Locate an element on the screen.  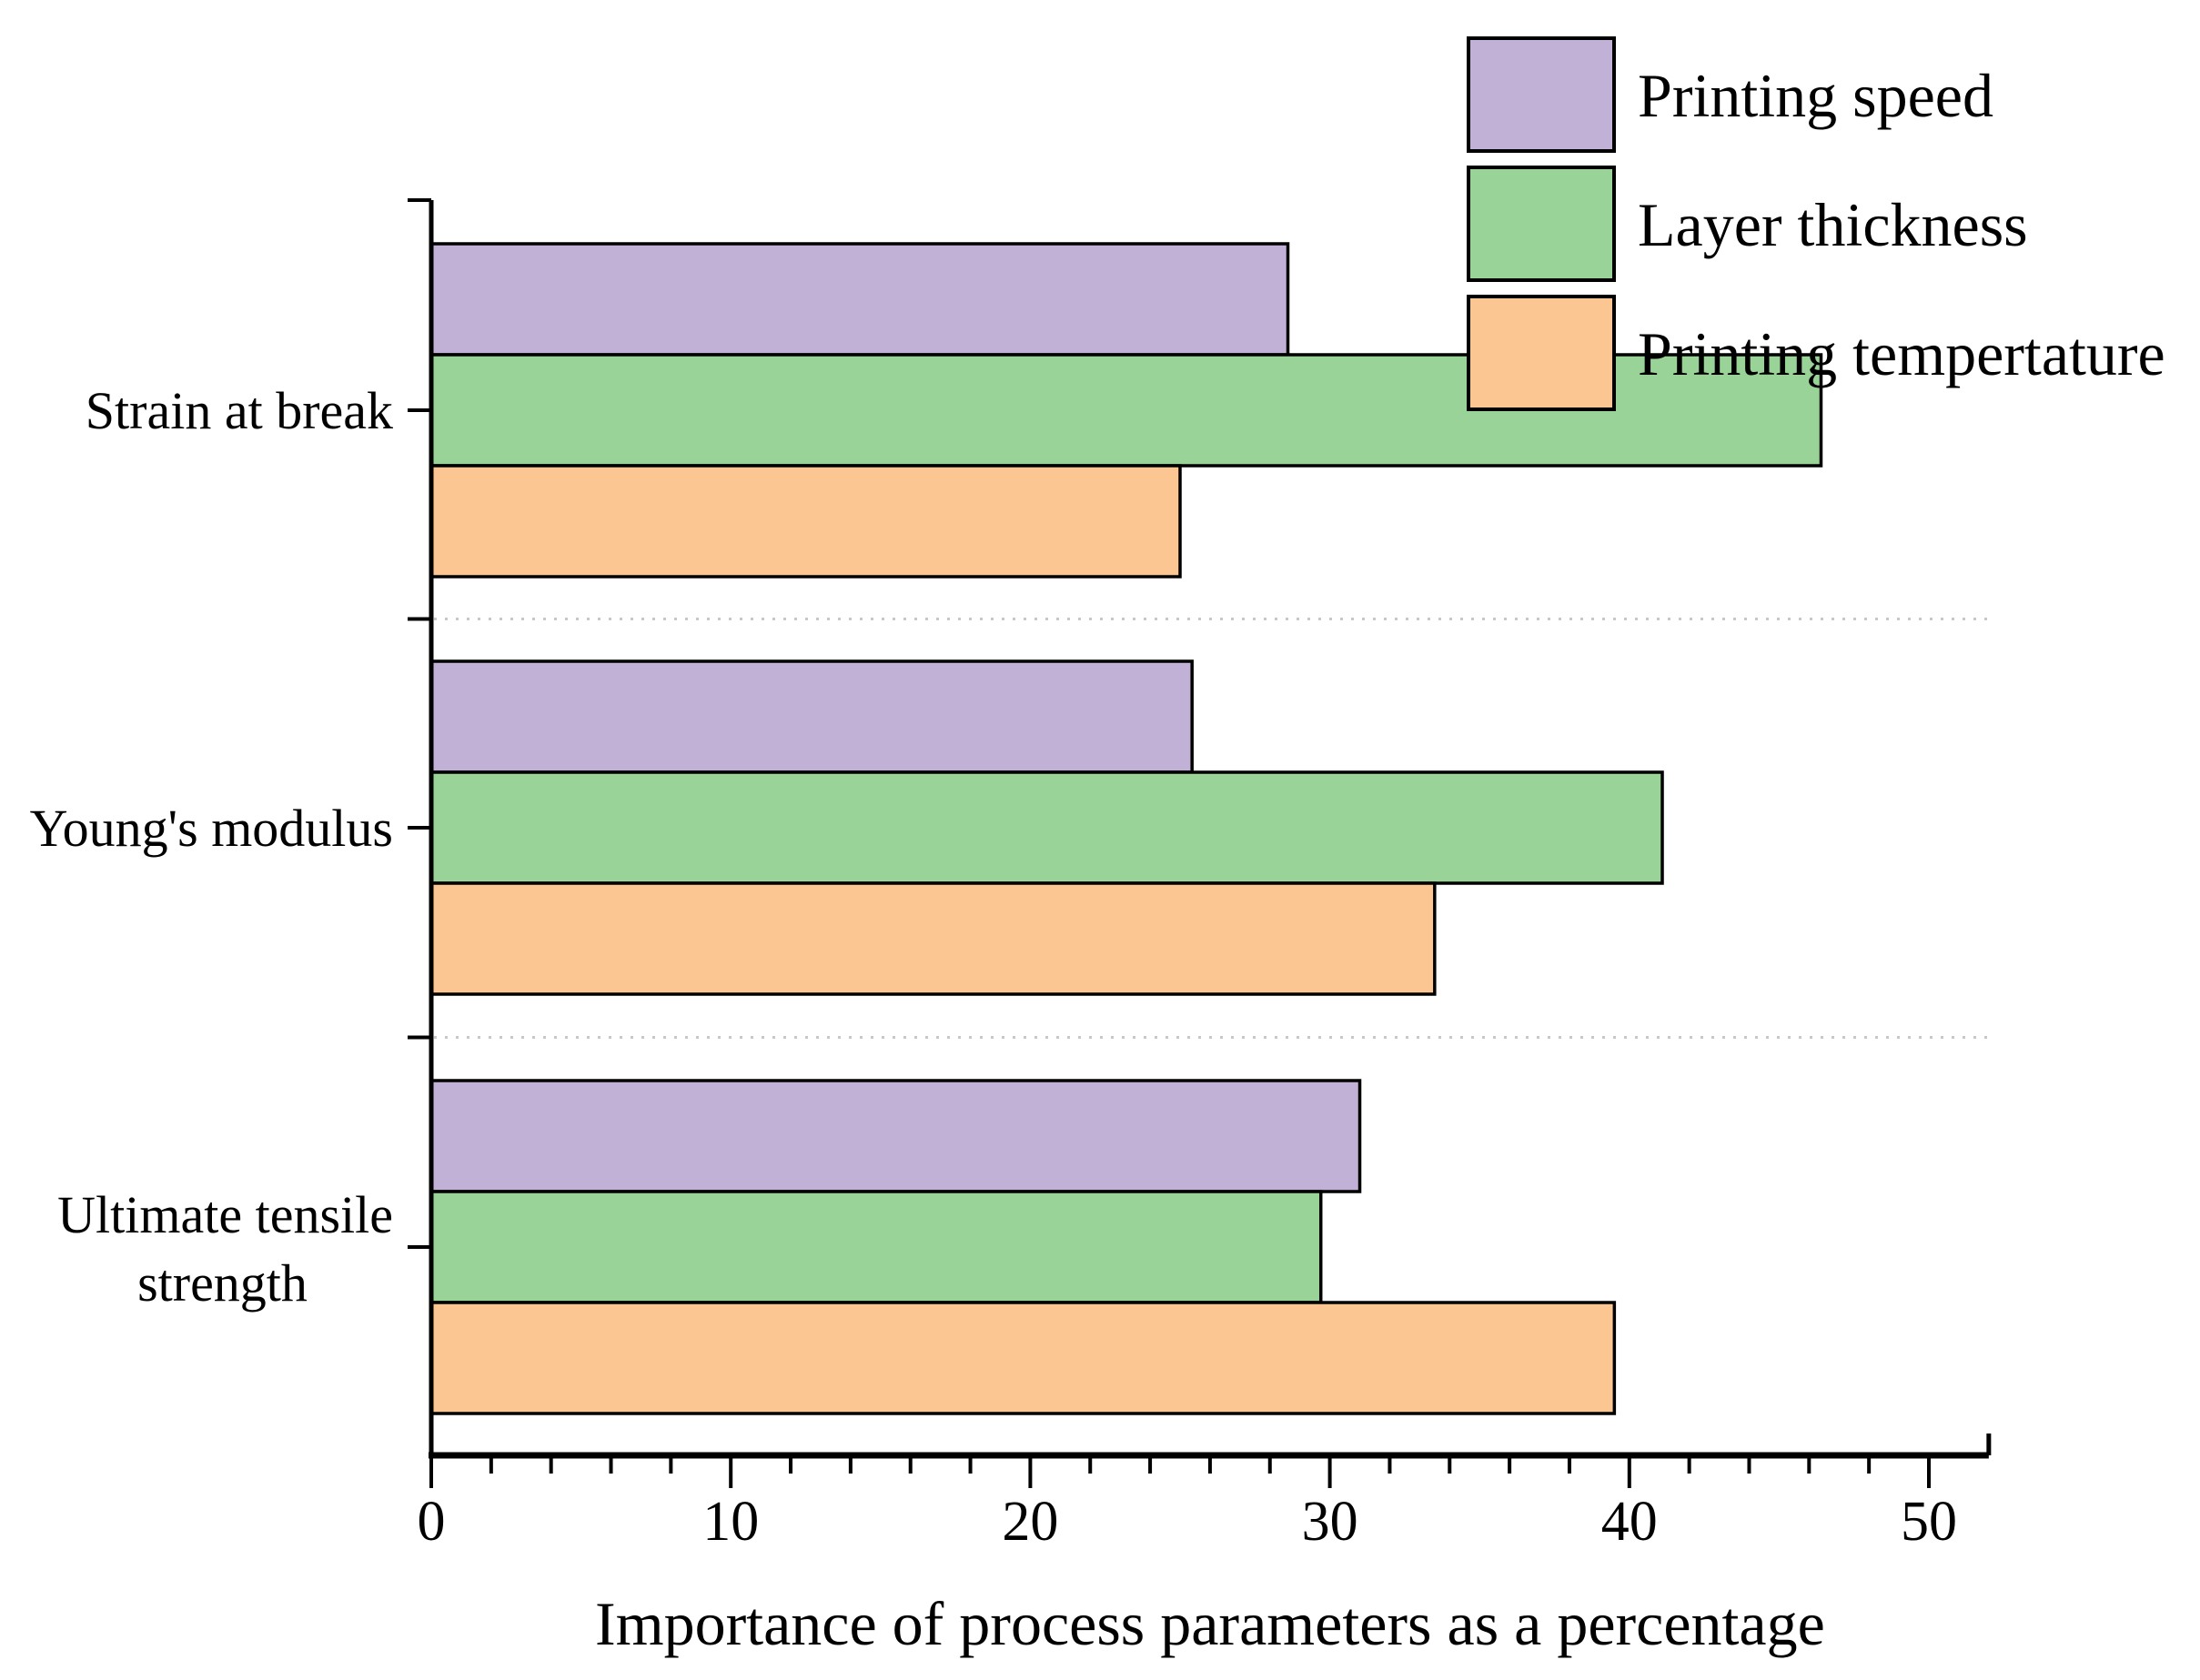
bar-ultimate-tensile-strength-printing-speed is located at coordinates (895, 1136).